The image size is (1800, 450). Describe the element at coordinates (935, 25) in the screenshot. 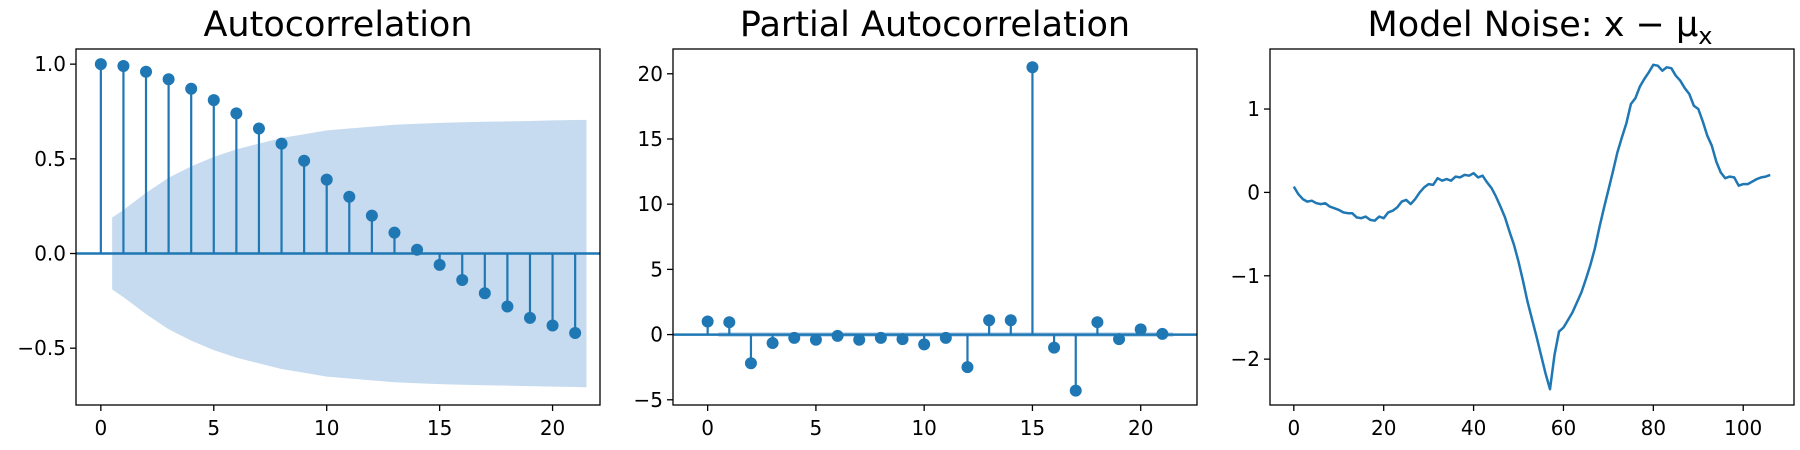

I see `pacf-title: Partial Autocorrelation` at that location.